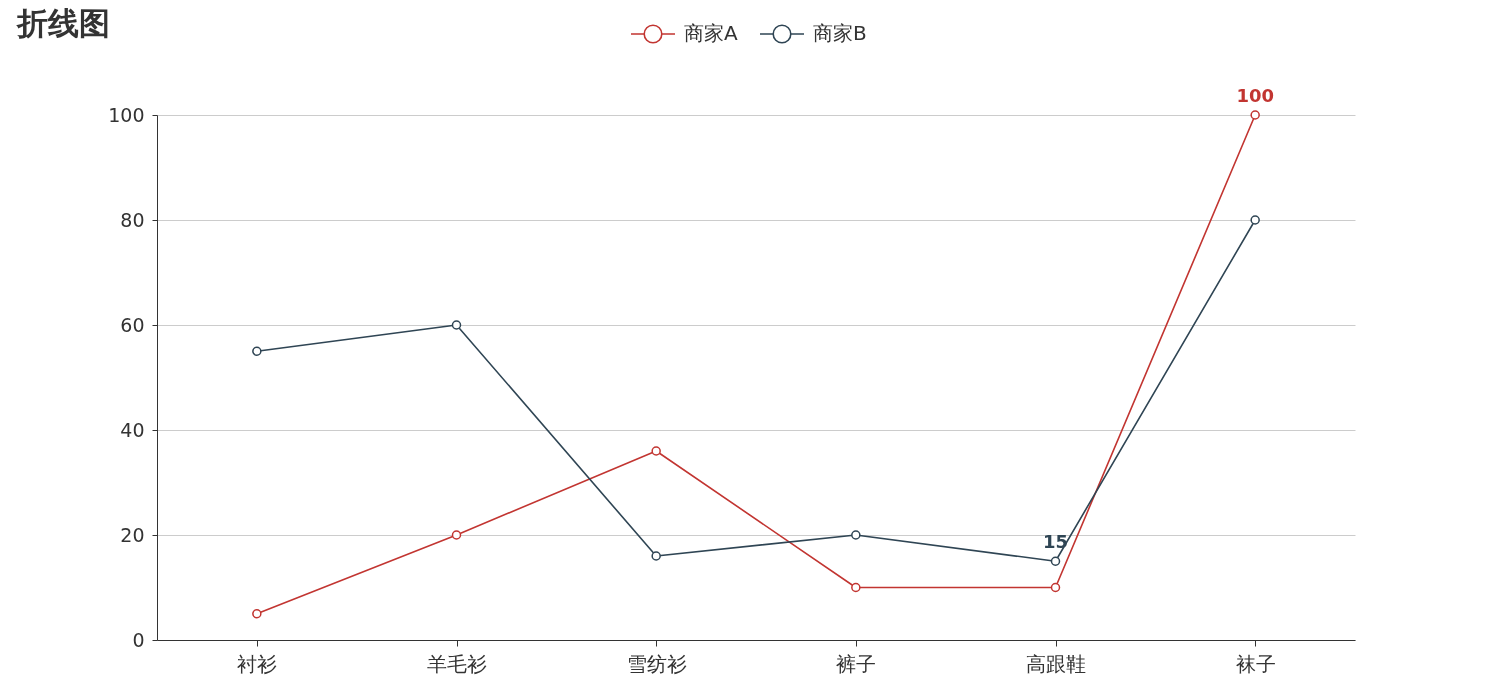 This screenshot has width=1500, height=699. What do you see at coordinates (132, 219) in the screenshot?
I see `y-tick-label: 80` at bounding box center [132, 219].